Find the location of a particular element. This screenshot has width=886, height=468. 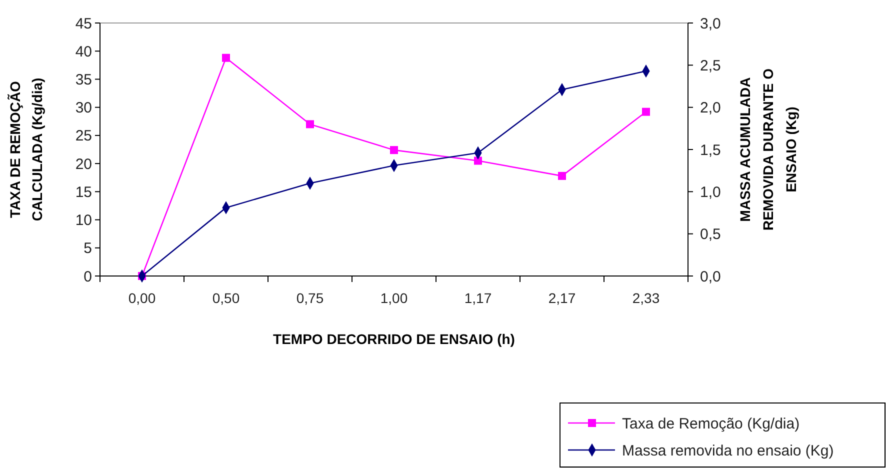

x-tick-label: 0,00 is located at coordinates (142, 298).